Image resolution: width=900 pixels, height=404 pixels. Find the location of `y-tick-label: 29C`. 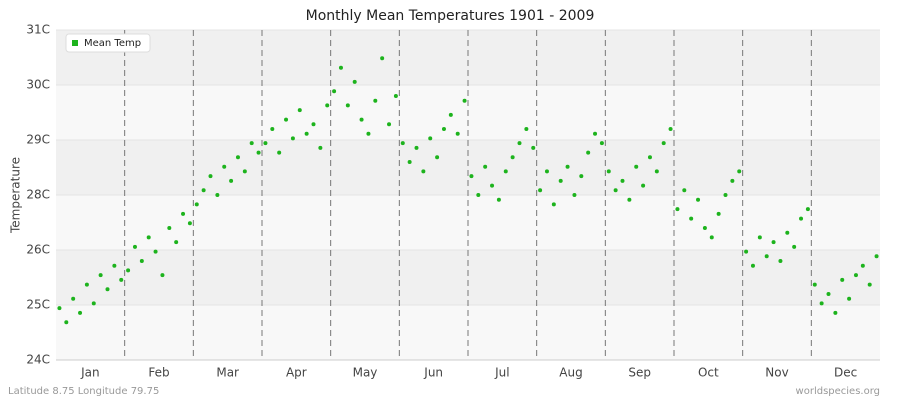

y-tick-label: 29C is located at coordinates (38, 139).